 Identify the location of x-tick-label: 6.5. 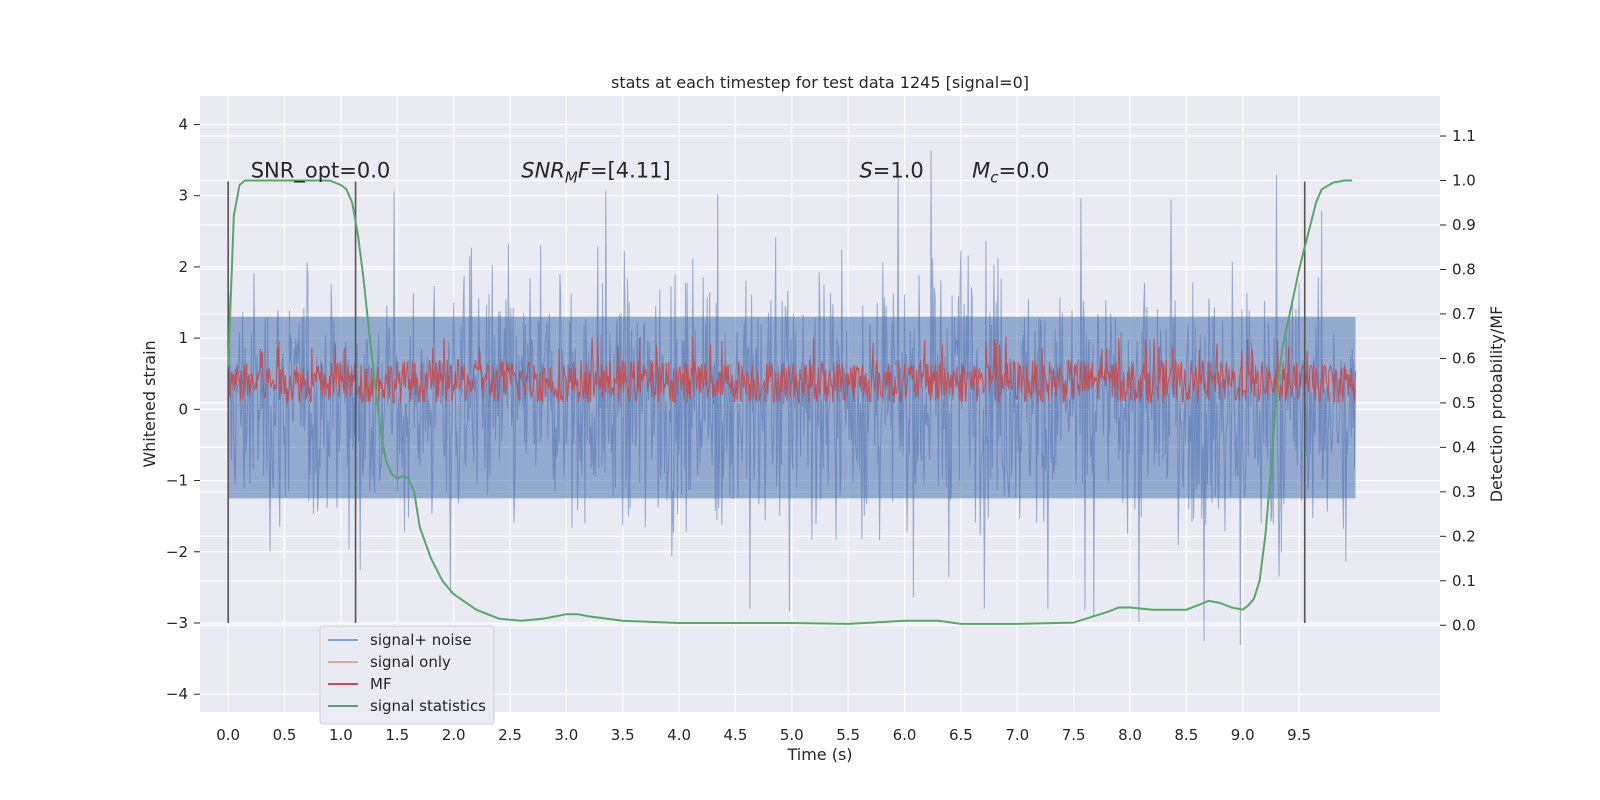
(961, 735).